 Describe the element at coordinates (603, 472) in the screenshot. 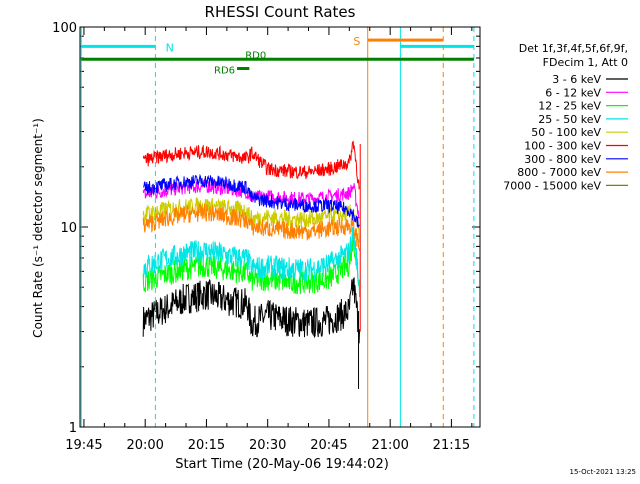

I see `plot-timestamp: 15-Oct-2021 13:25` at that location.